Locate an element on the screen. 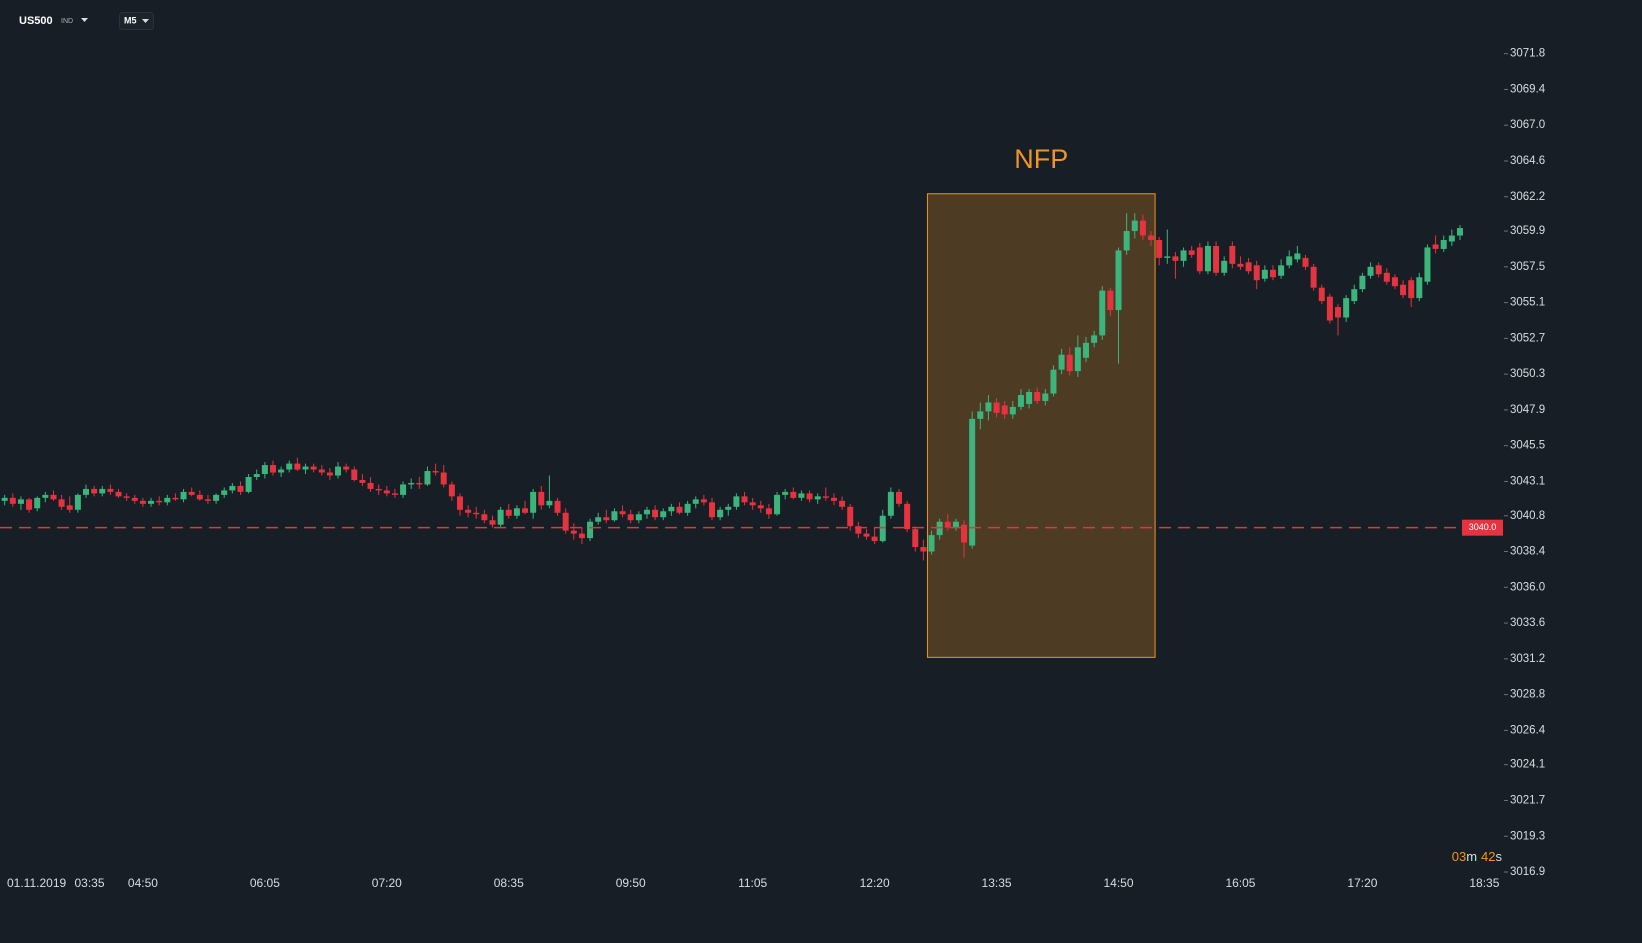  countdown-minutes: 03 is located at coordinates (1459, 856).